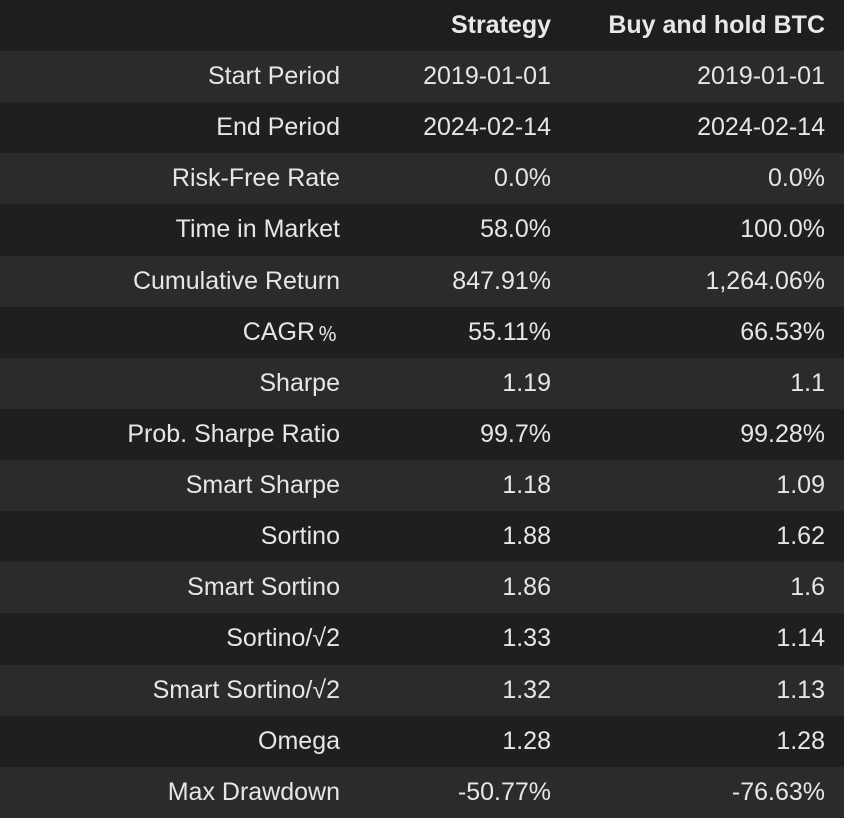 Image resolution: width=844 pixels, height=818 pixels. What do you see at coordinates (273, 76) in the screenshot?
I see `metric-name: Start Period` at bounding box center [273, 76].